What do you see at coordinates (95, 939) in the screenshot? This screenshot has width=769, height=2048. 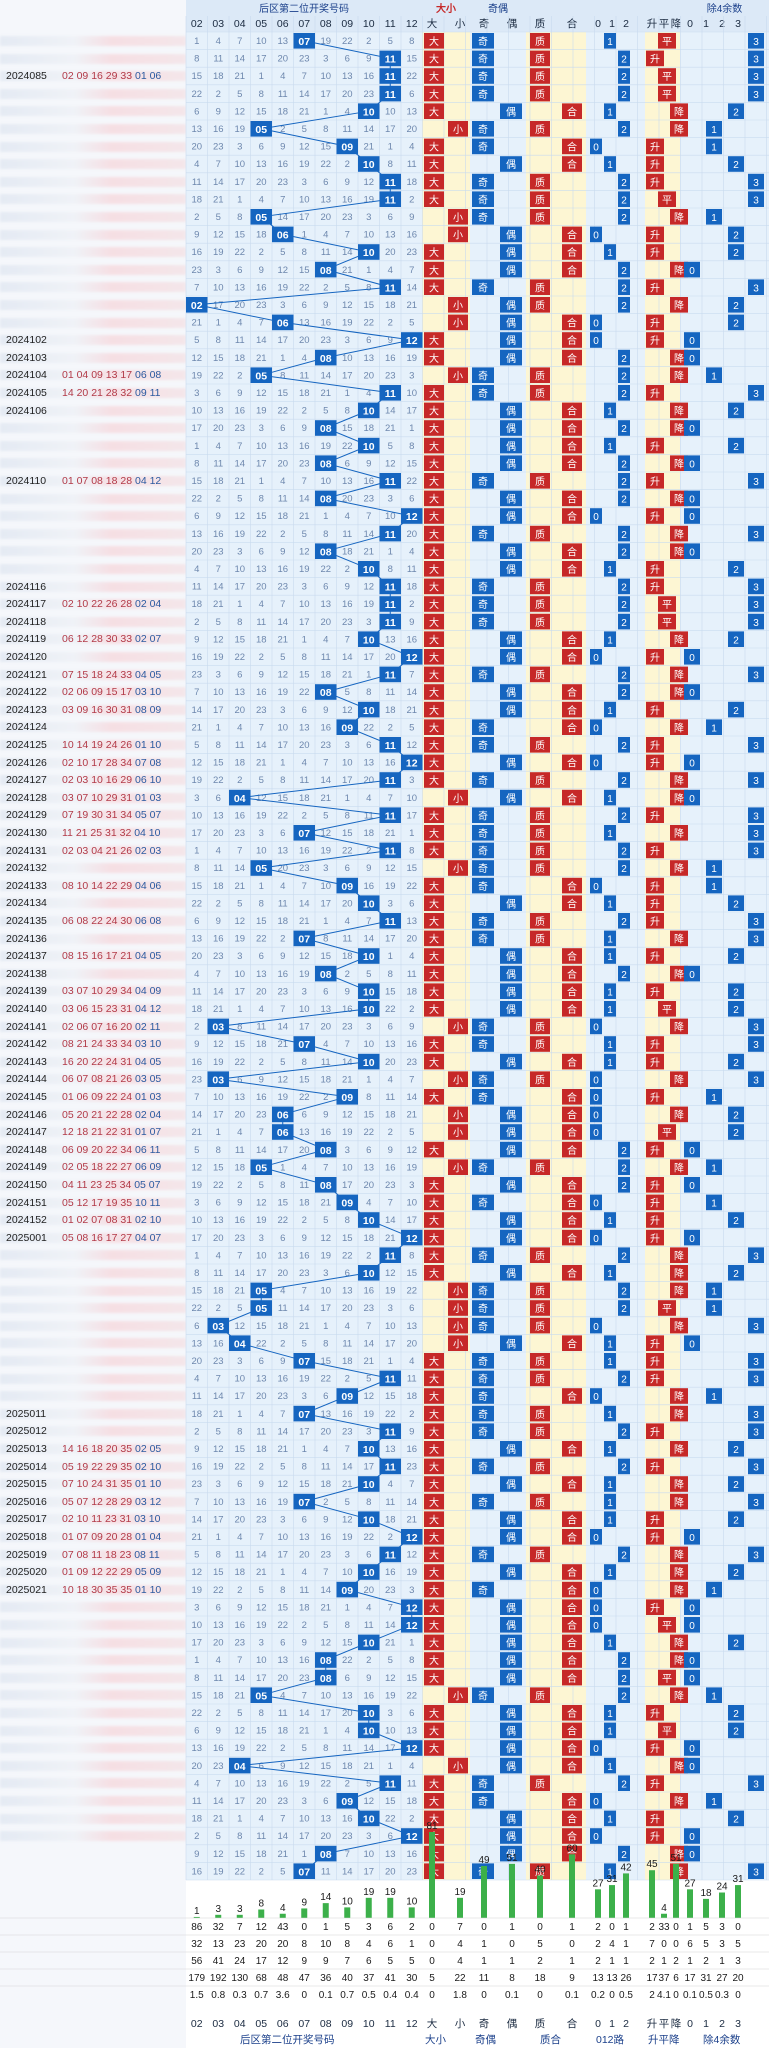 I see `period-row: 2024136` at bounding box center [95, 939].